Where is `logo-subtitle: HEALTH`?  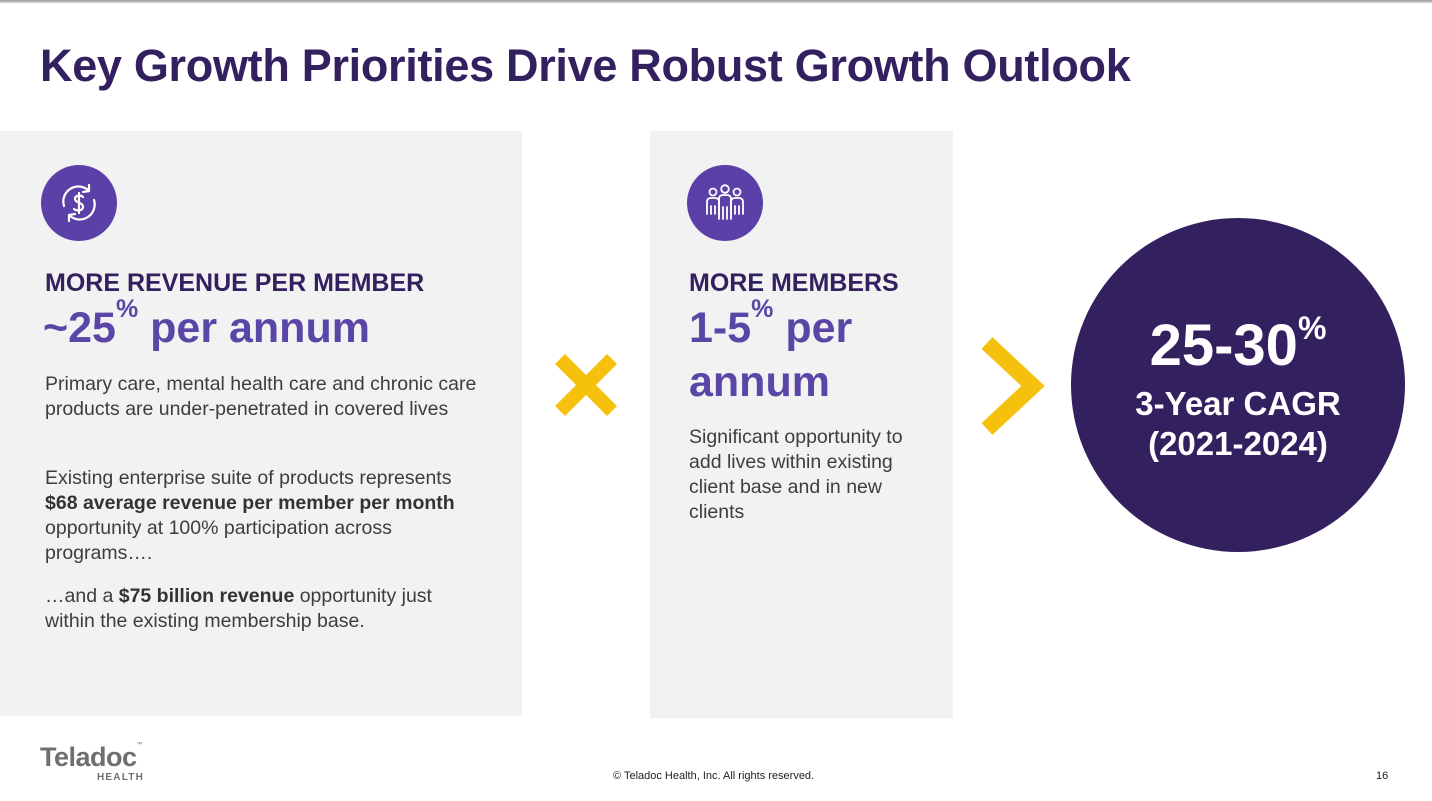 logo-subtitle: HEALTH is located at coordinates (121, 777).